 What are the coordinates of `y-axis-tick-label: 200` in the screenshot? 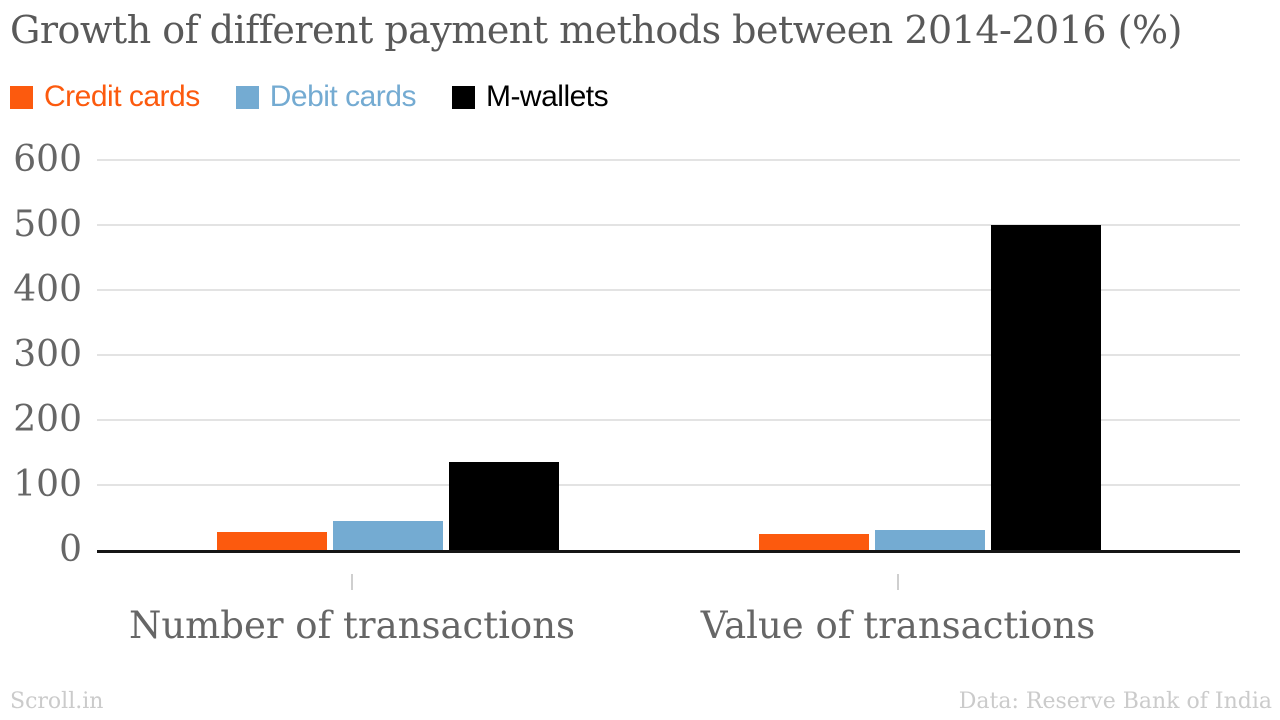 It's located at (47, 419).